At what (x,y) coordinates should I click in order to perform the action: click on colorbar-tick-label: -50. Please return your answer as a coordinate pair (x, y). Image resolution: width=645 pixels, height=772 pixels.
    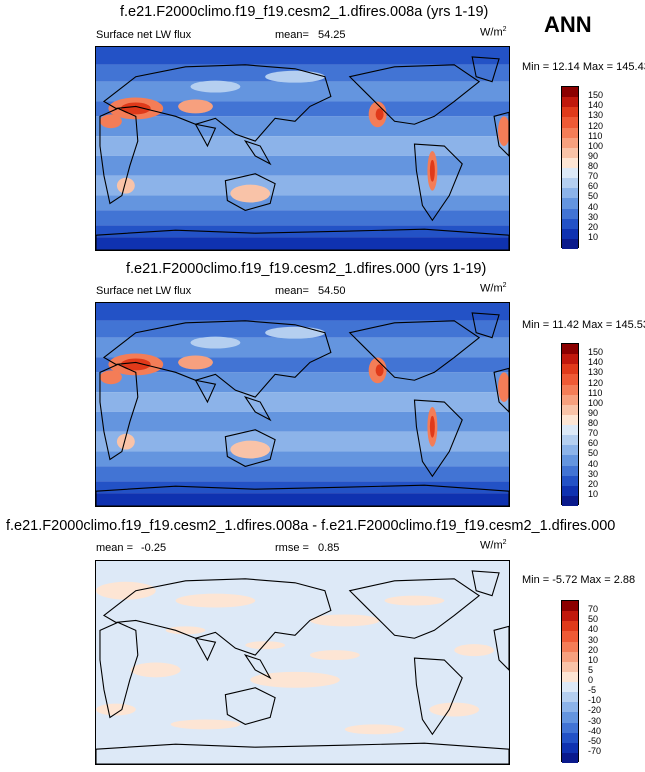
    Looking at the image, I should click on (595, 740).